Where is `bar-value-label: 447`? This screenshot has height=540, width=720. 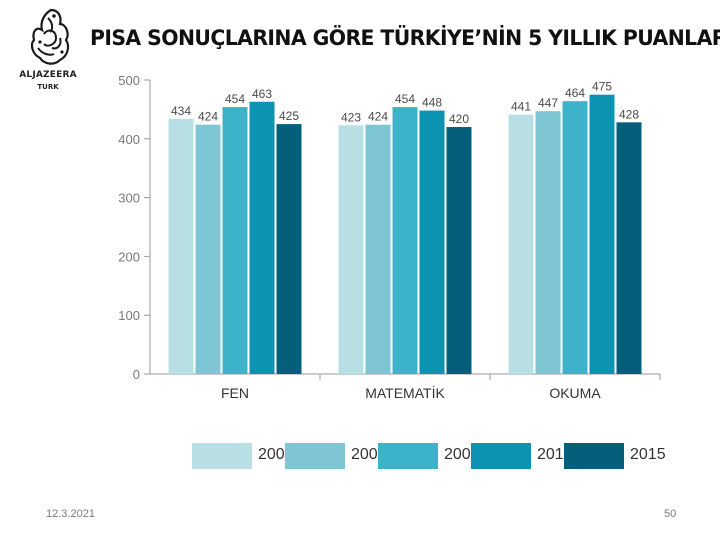 bar-value-label: 447 is located at coordinates (548, 103).